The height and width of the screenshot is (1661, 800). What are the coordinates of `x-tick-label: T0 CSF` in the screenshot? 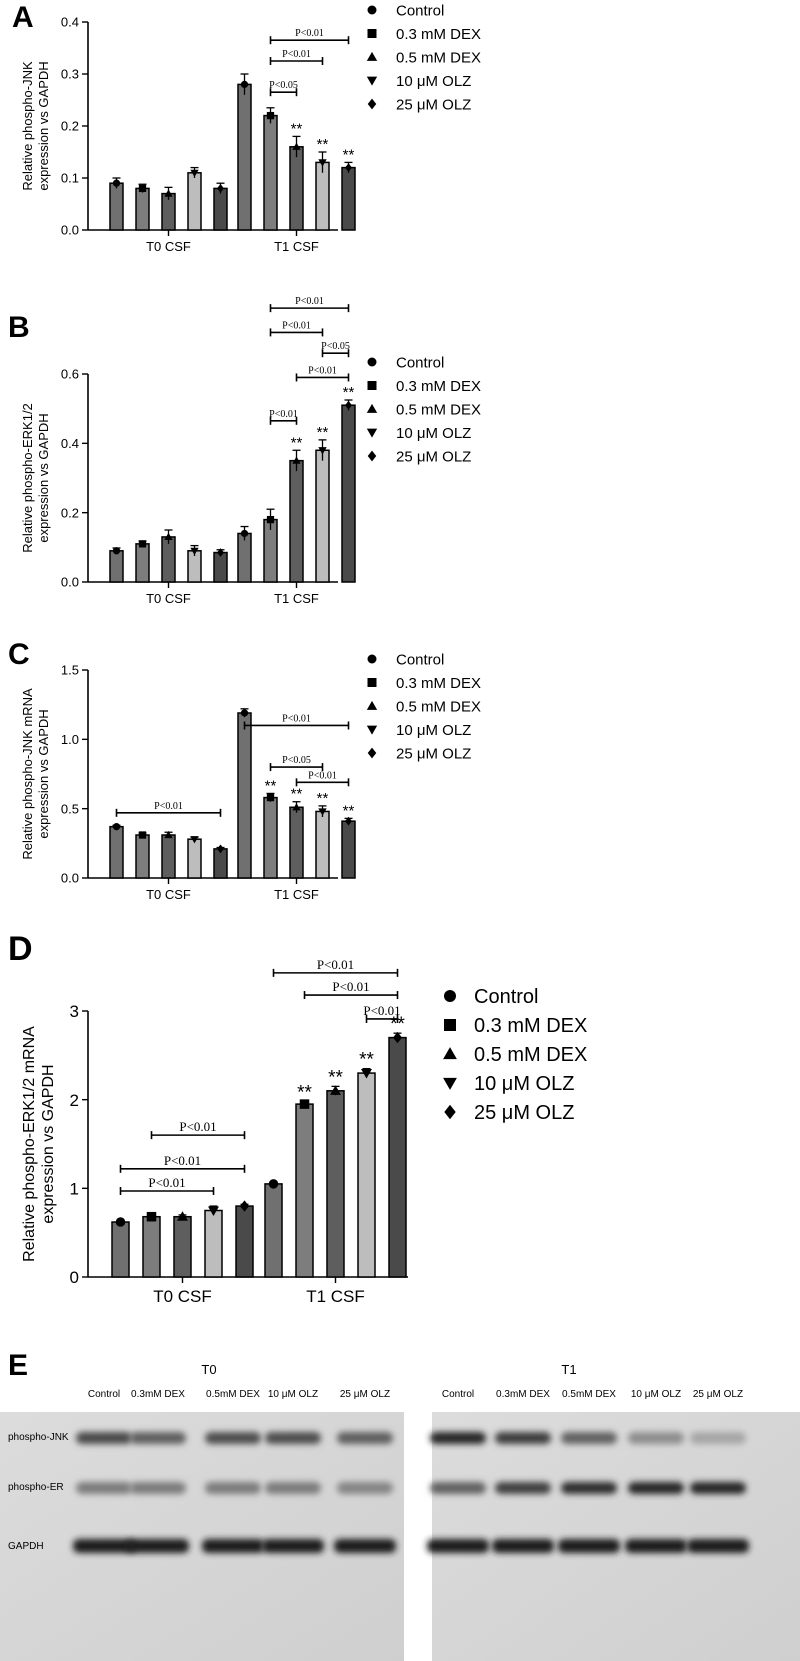 It's located at (168, 598).